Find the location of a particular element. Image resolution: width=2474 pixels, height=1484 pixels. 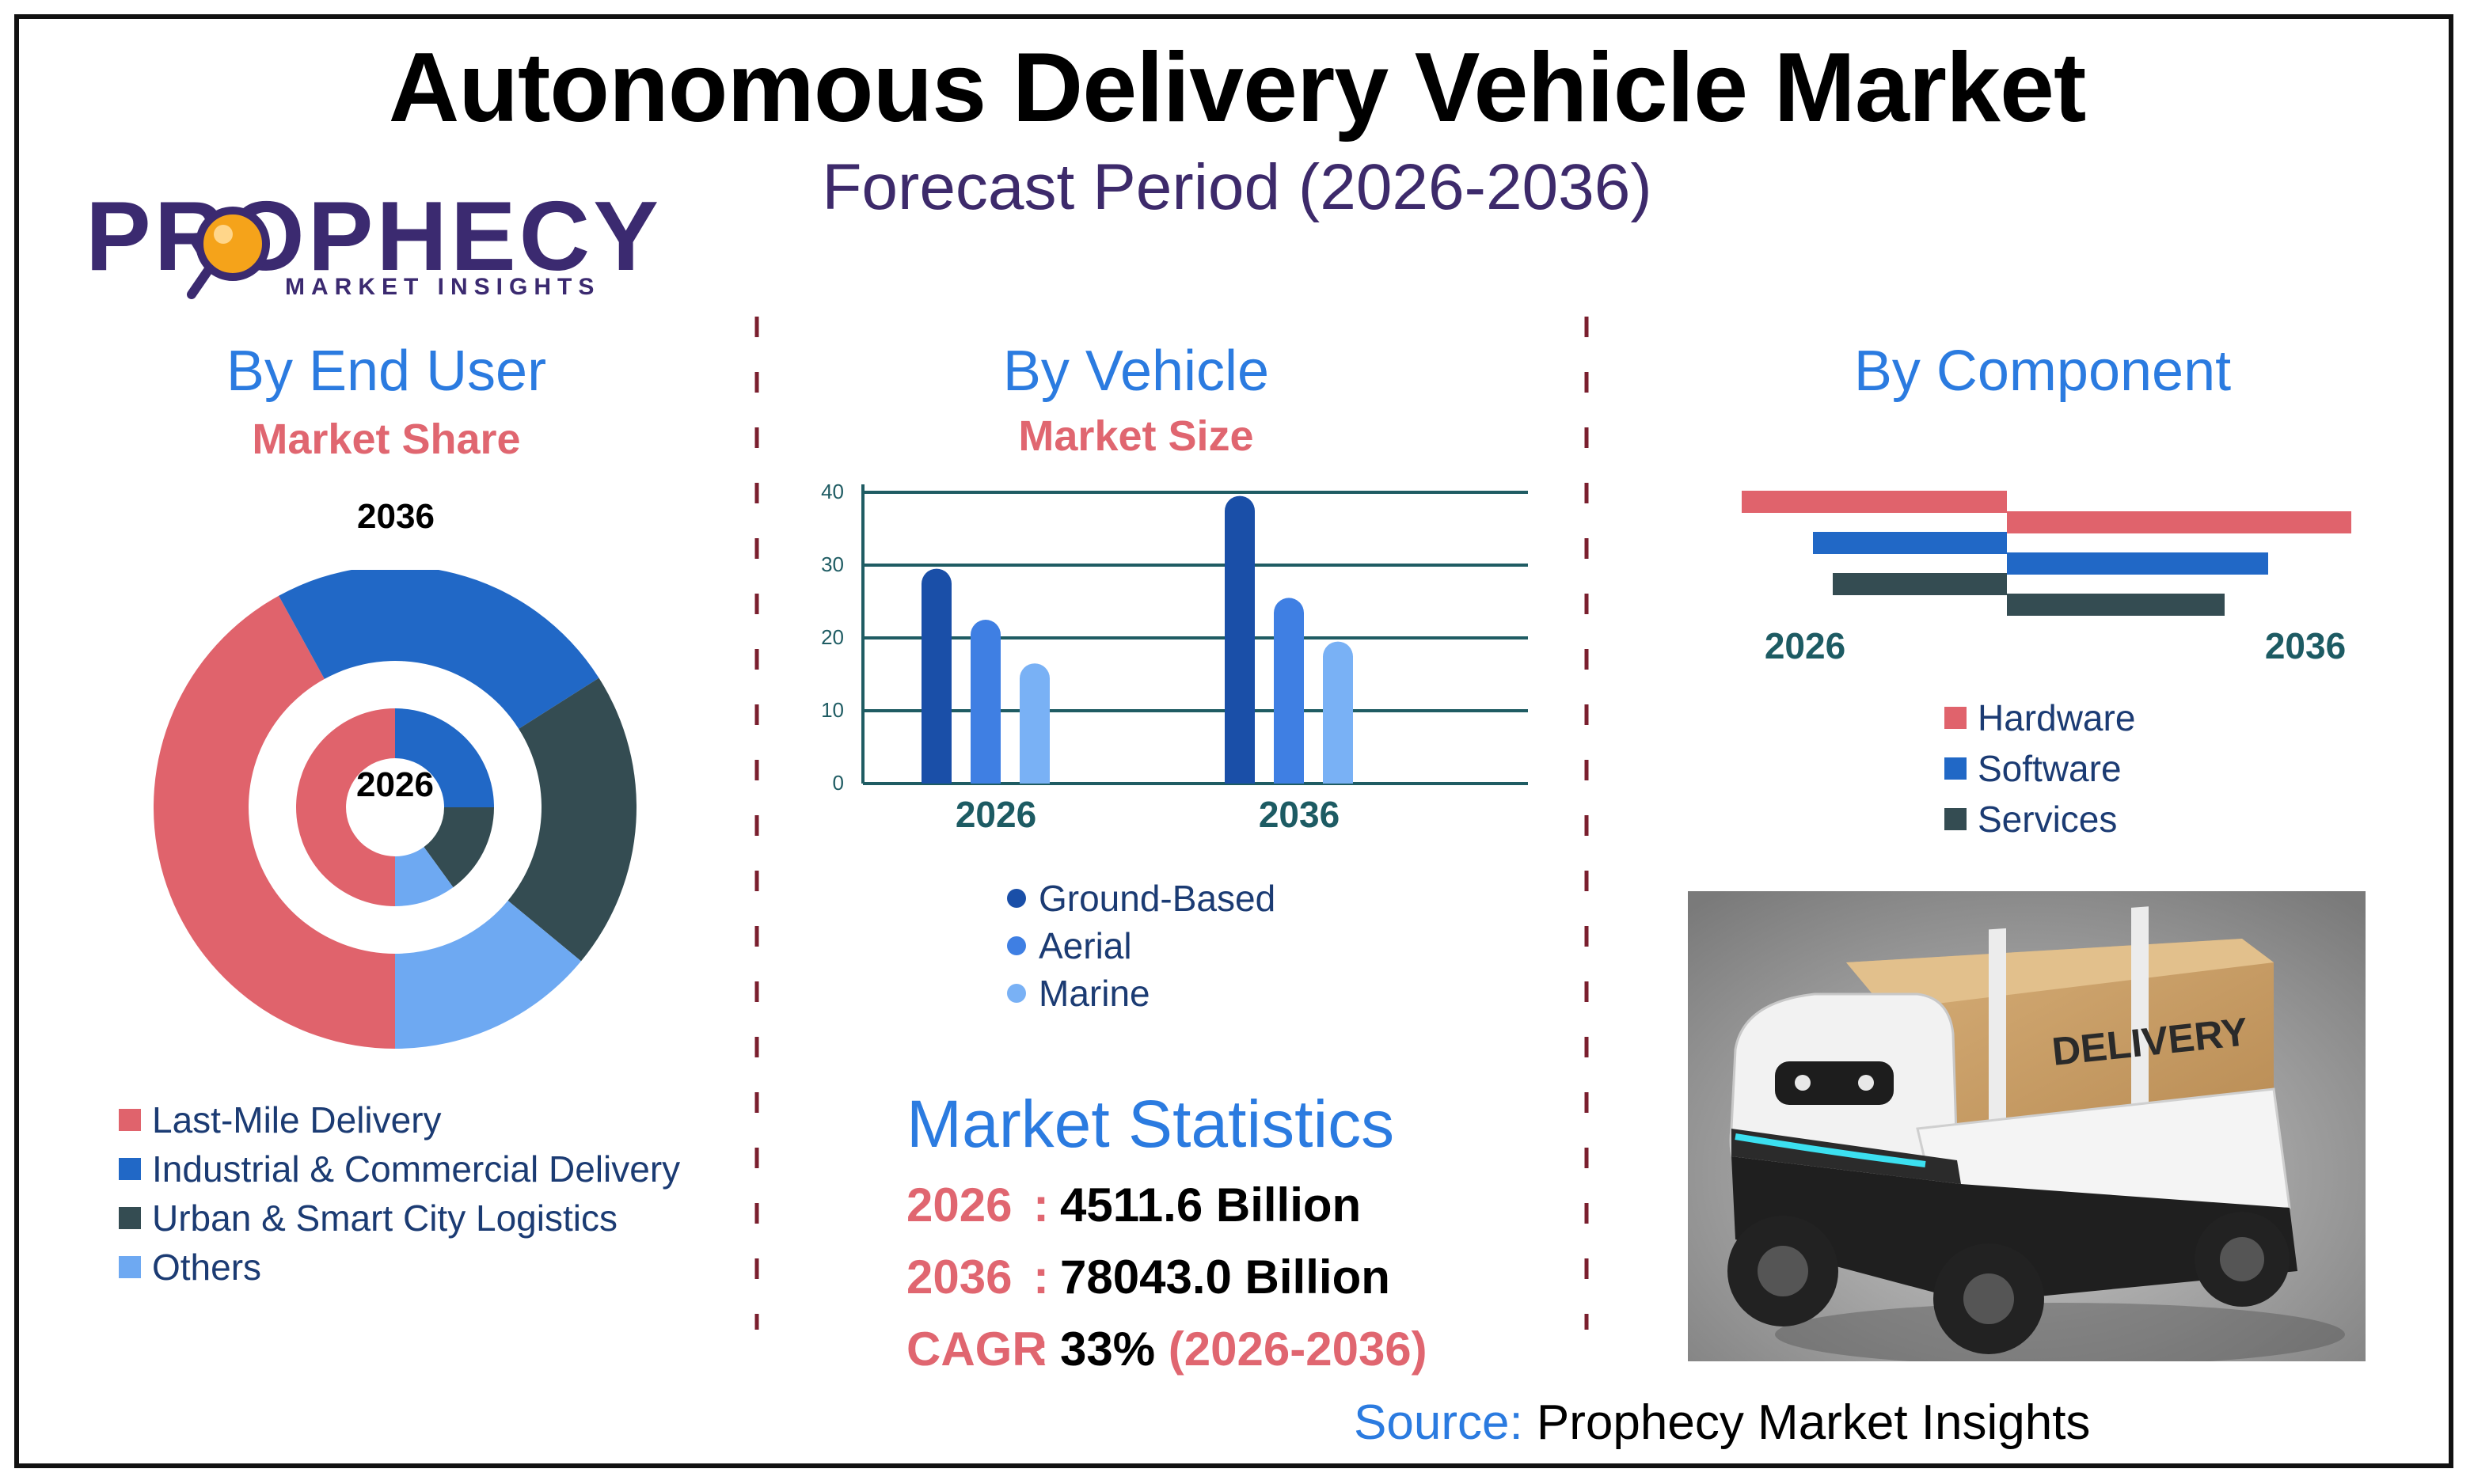

legend-label: Marine is located at coordinates (1094, 993).